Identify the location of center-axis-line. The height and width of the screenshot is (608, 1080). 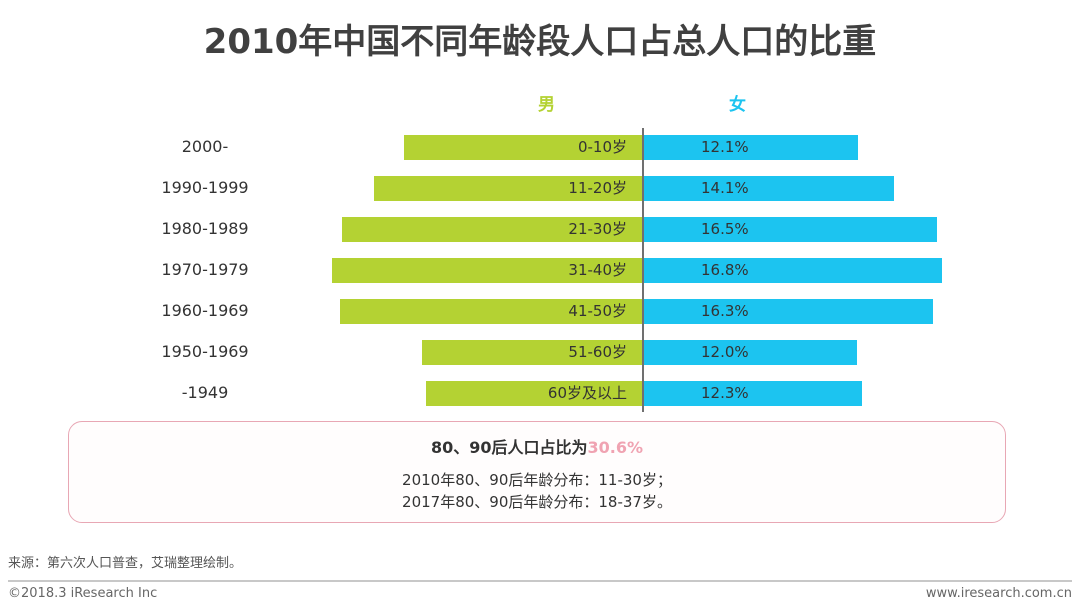
(643, 270).